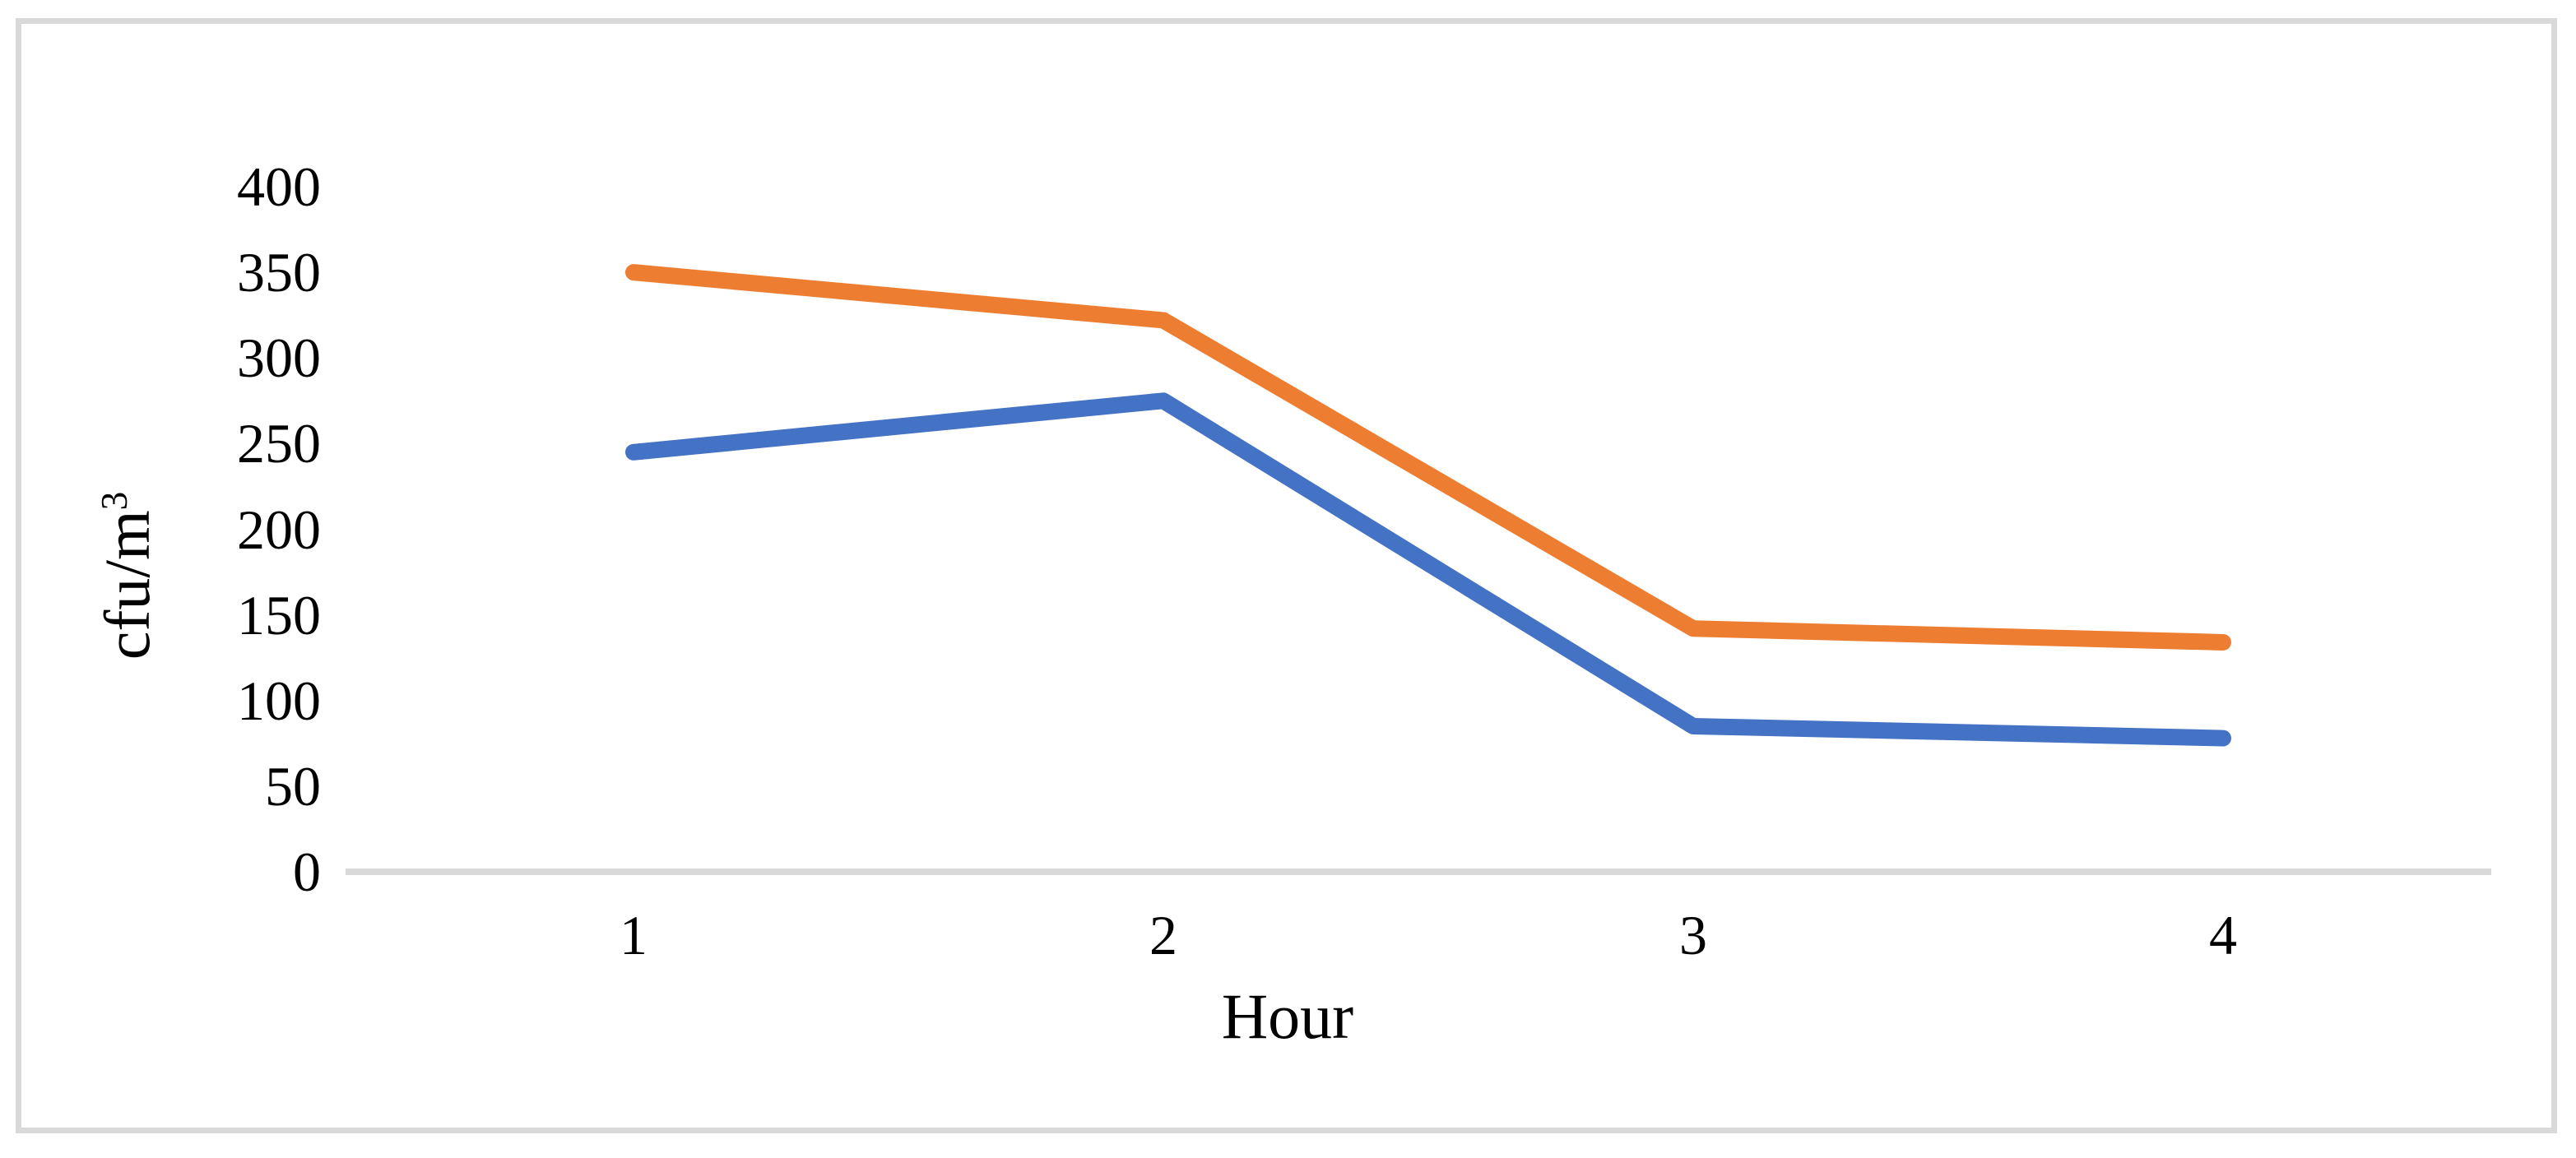 The image size is (2576, 1158). Describe the element at coordinates (633, 935) in the screenshot. I see `x-tick-label: 1` at that location.